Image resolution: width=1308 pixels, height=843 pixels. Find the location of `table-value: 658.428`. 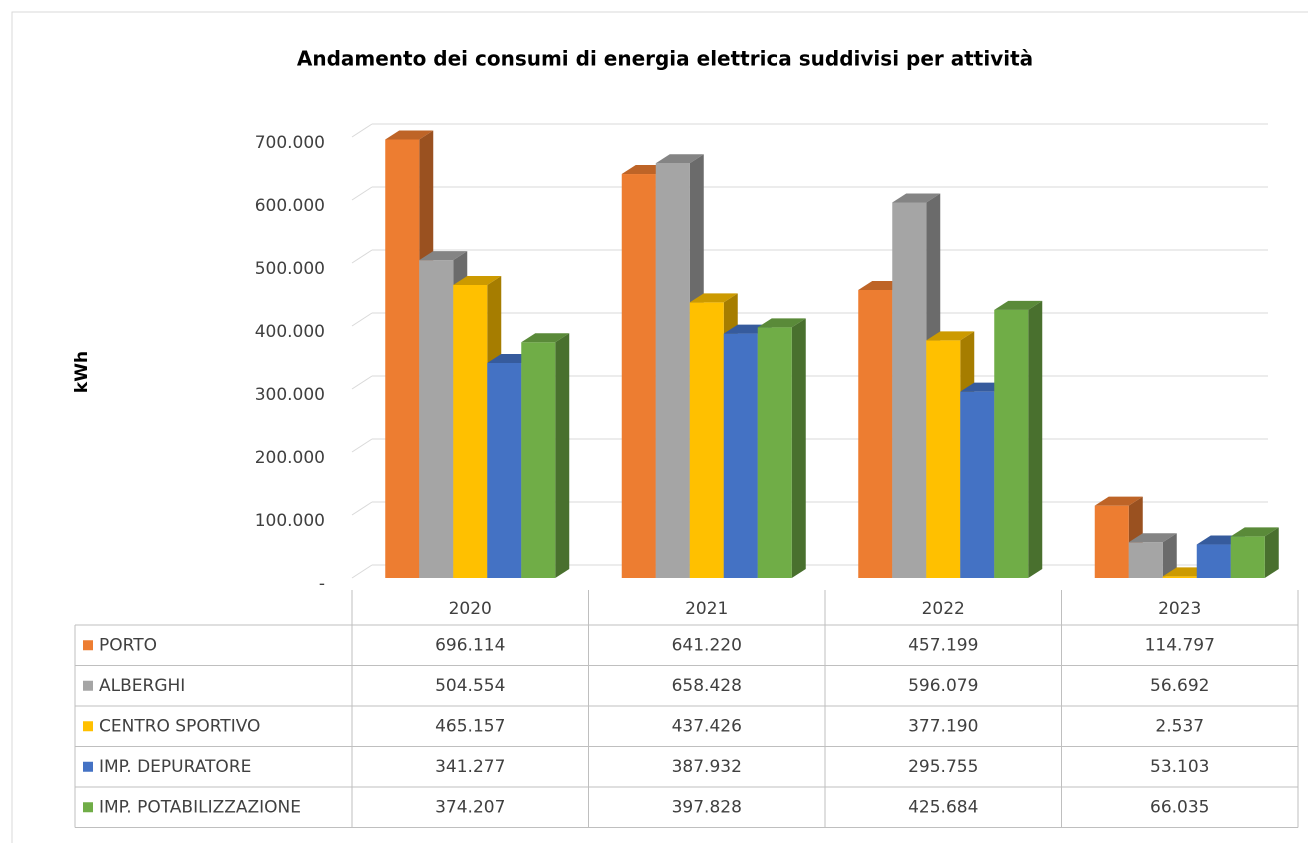

table-value: 658.428 is located at coordinates (707, 686).